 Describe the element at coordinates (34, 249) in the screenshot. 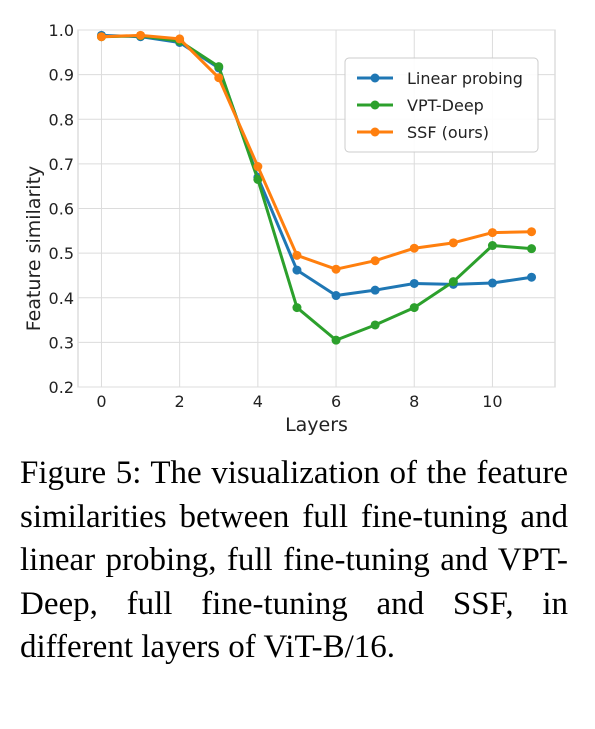

I see `y-axis-label: Feature similarity` at that location.